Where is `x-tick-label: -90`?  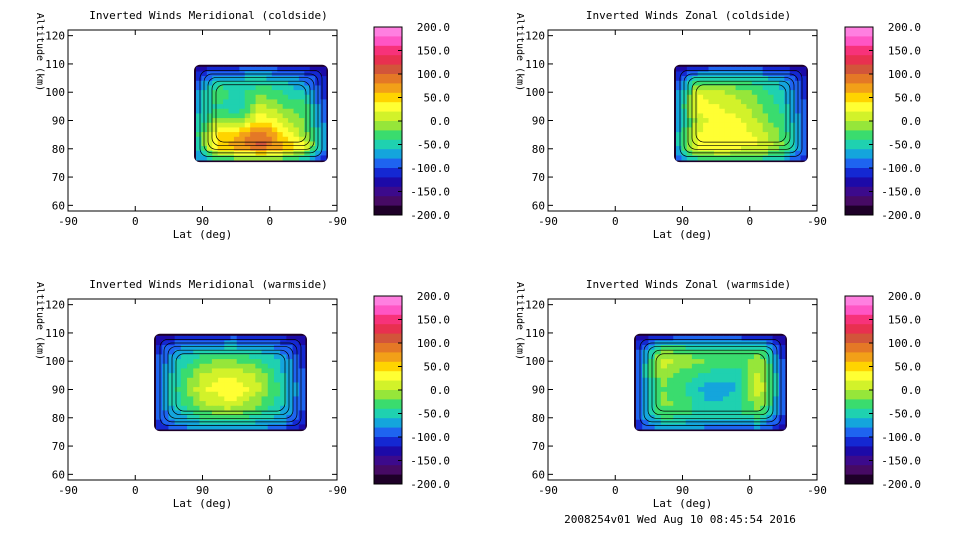
x-tick-label: -90 is located at coordinates (68, 221).